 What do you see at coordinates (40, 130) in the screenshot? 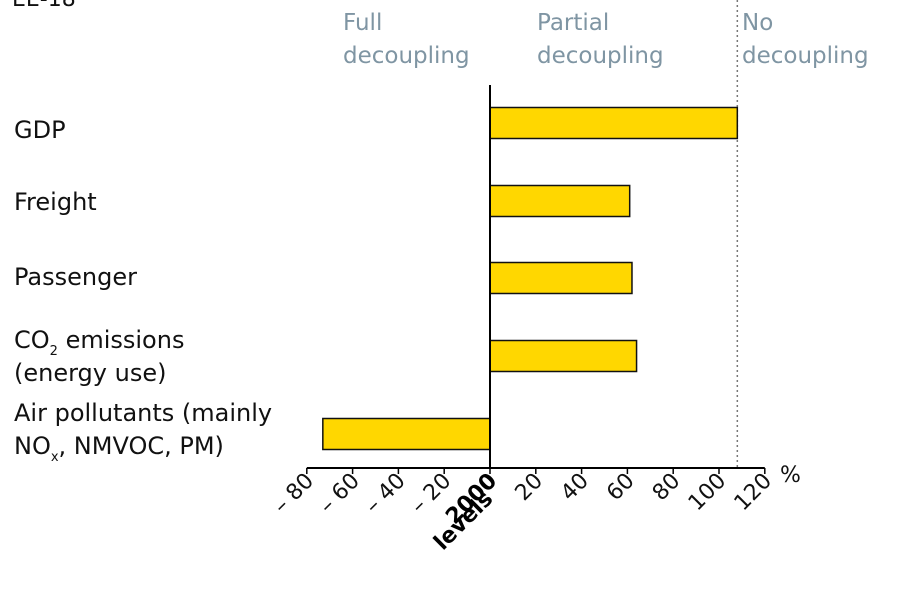
I see `category-label-gdp: GDP` at bounding box center [40, 130].